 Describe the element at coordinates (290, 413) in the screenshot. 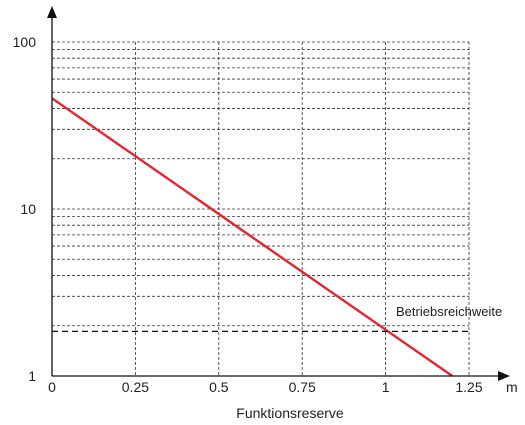

I see `x-axis-title: Funktionsreserve` at that location.